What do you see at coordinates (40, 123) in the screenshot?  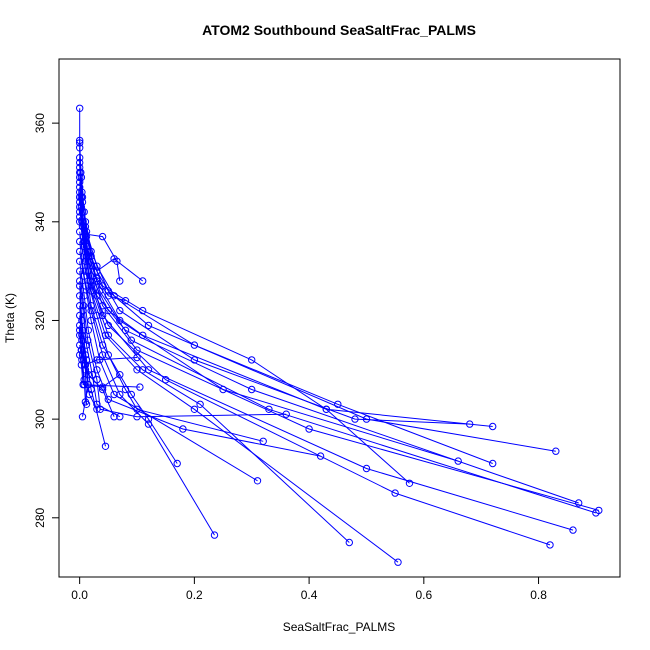 I see `y-tick-label: 360` at bounding box center [40, 123].